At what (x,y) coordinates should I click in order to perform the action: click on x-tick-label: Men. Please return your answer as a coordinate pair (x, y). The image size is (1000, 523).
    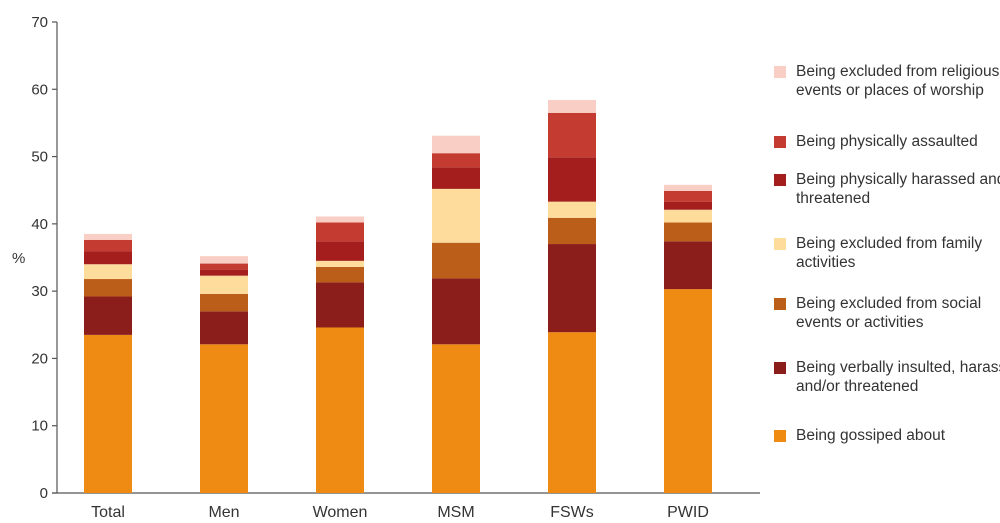
    Looking at the image, I should click on (223, 512).